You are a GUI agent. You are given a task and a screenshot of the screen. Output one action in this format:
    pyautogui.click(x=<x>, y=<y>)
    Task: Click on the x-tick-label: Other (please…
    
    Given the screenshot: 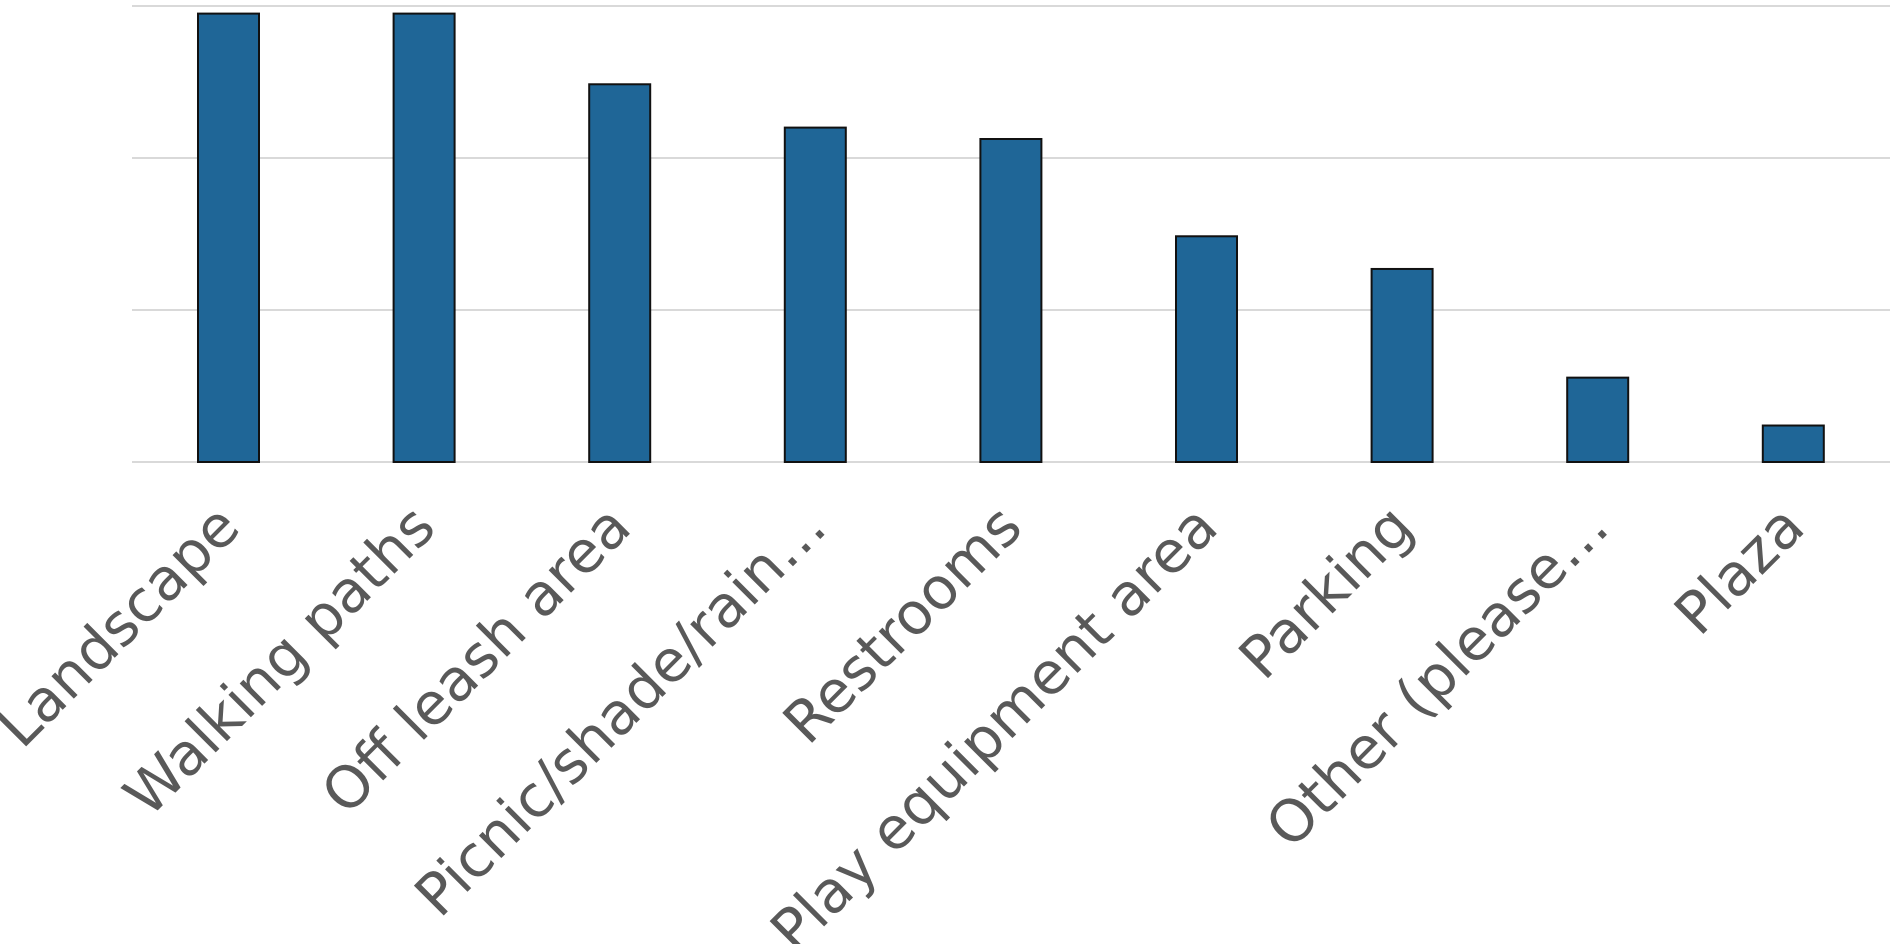 What is the action you would take?
    pyautogui.click(x=1437, y=676)
    